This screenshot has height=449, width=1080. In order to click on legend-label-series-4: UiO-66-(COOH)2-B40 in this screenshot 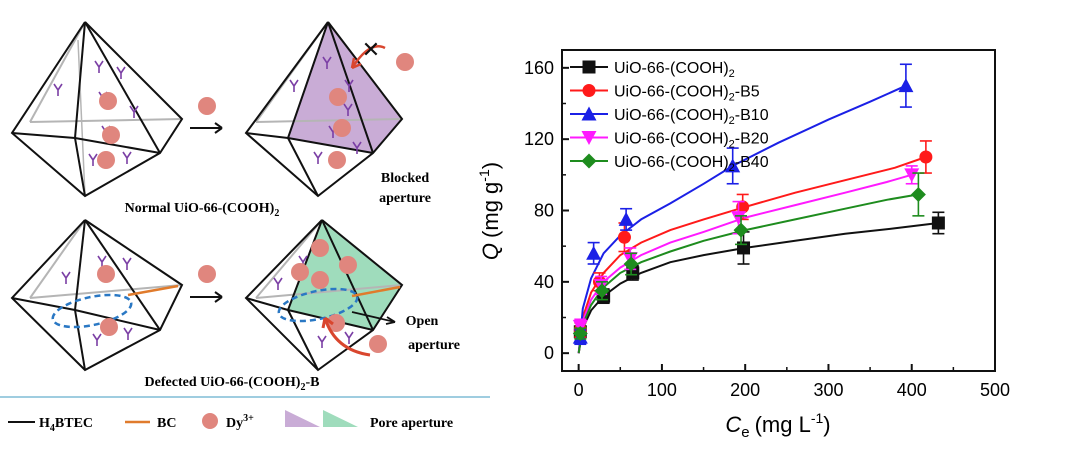, I will do `click(691, 164)`.